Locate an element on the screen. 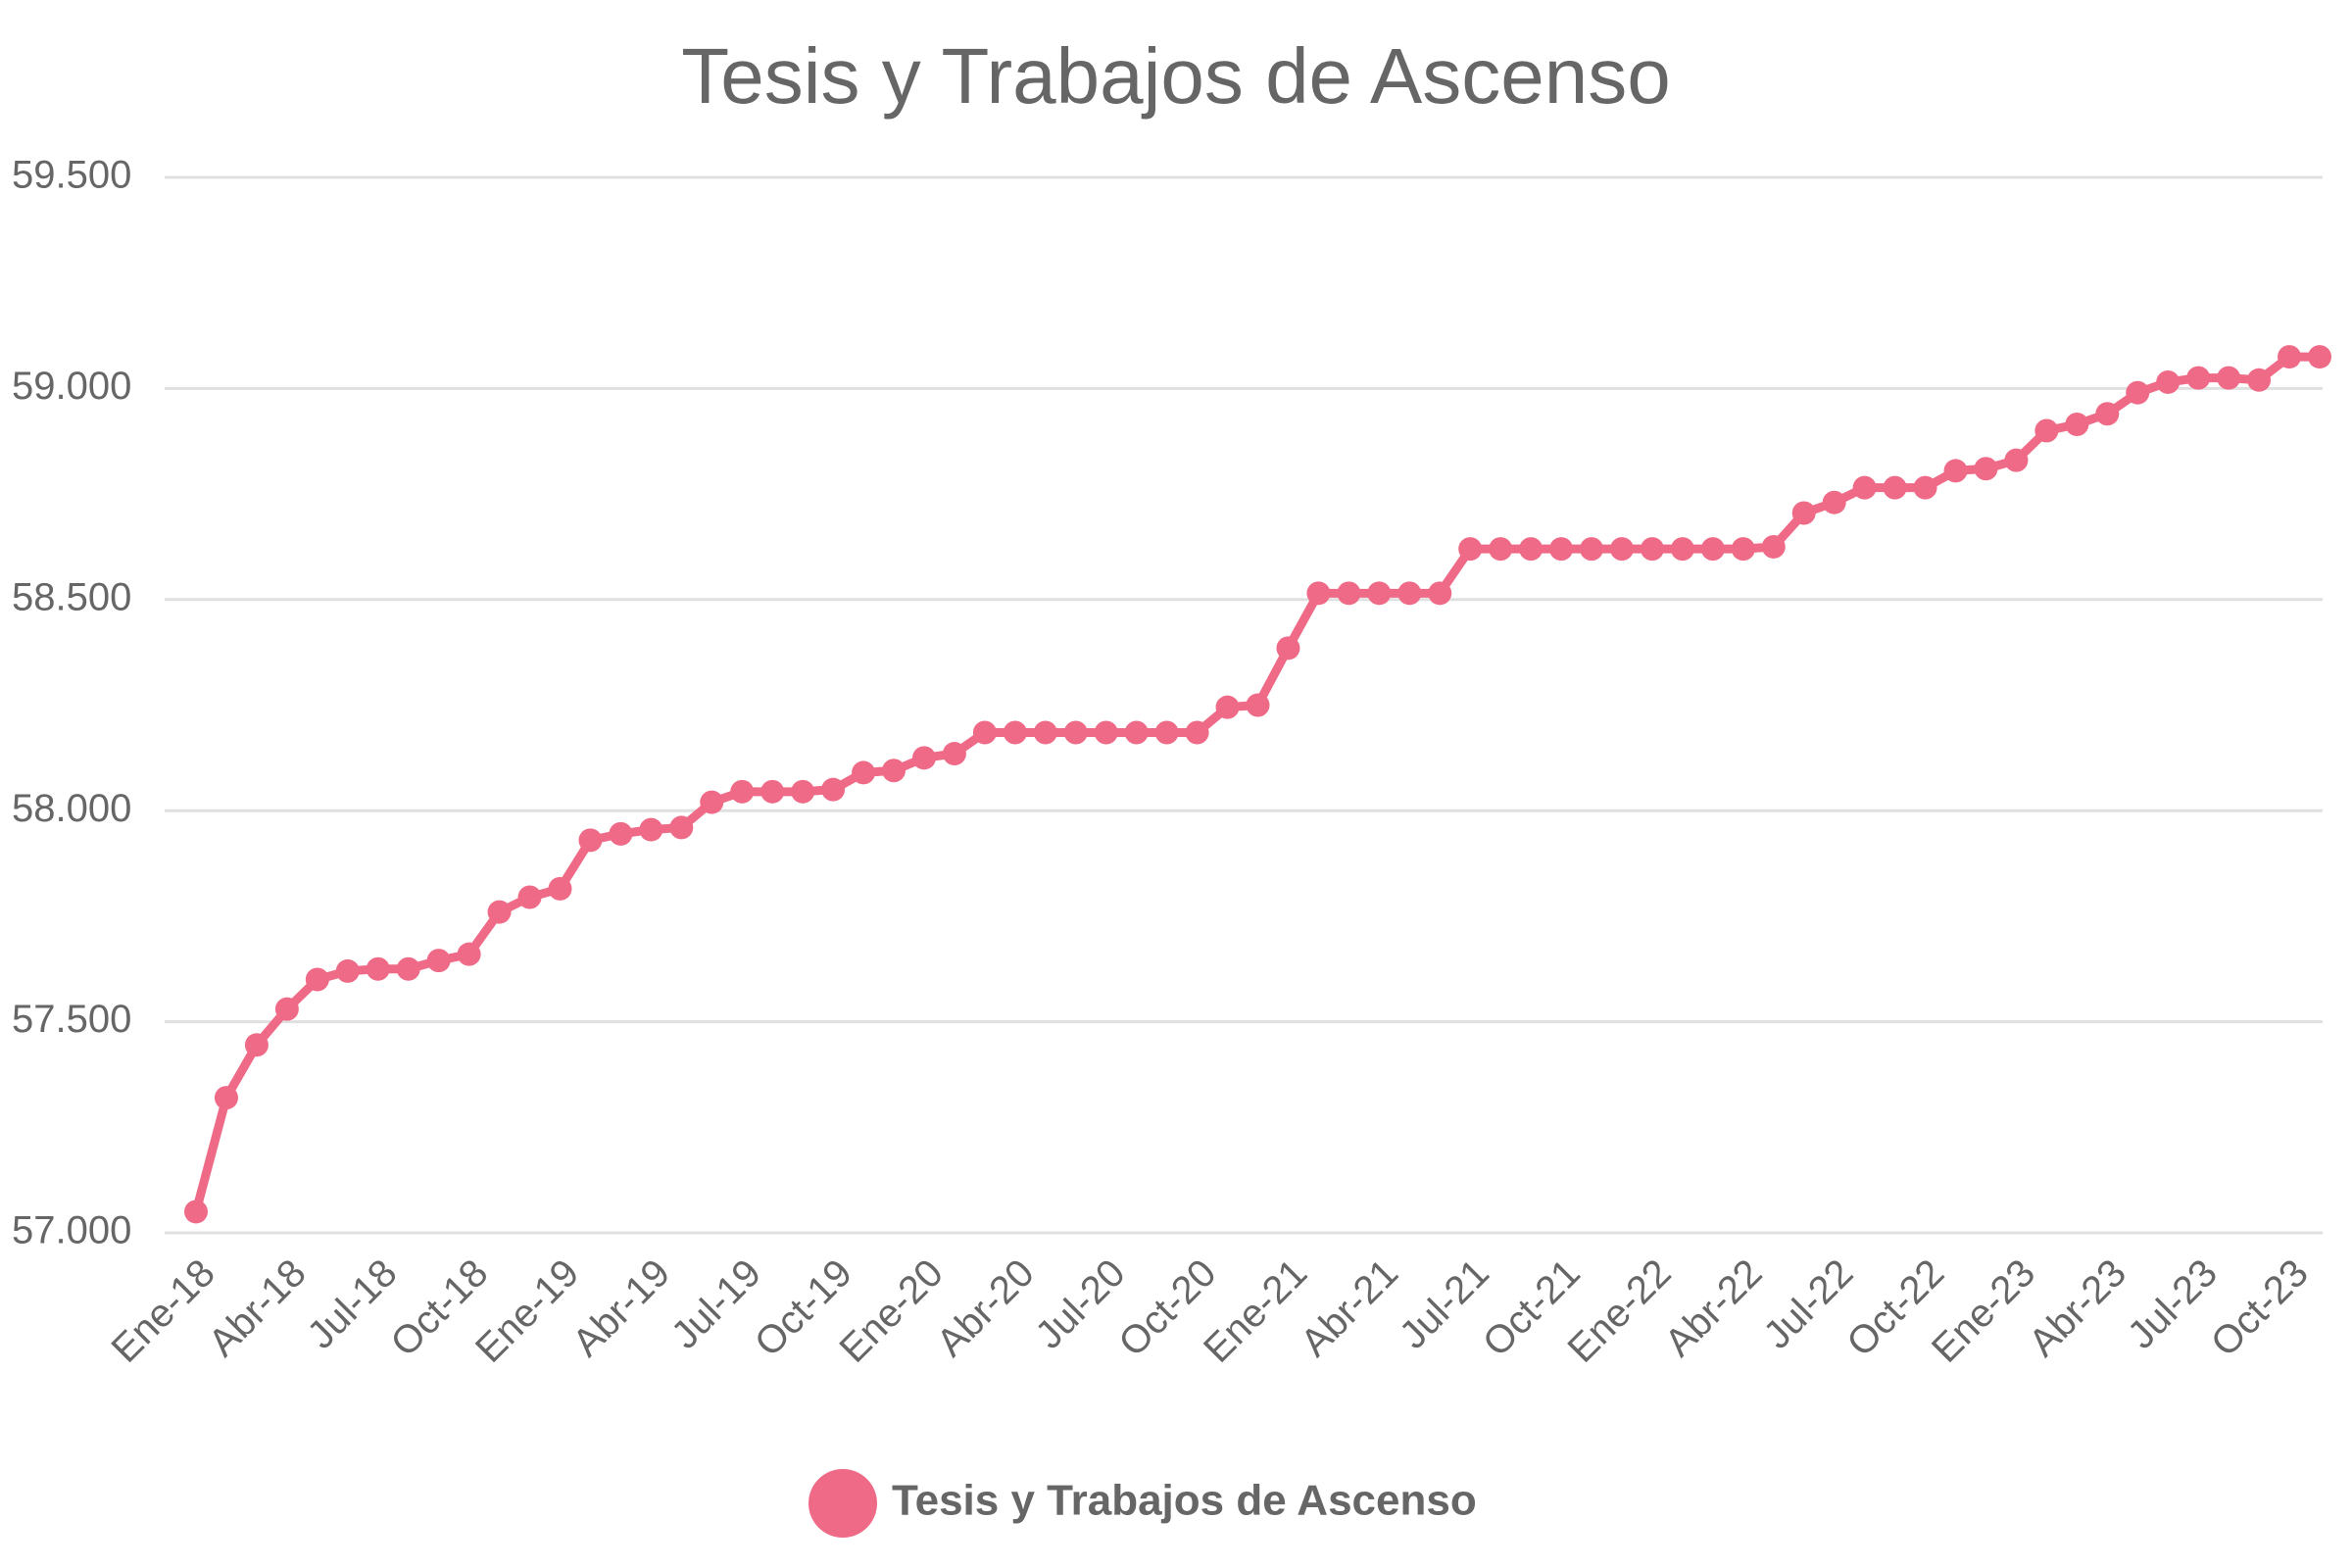 This screenshot has width=2352, height=1568. x-tick-label: Abr-19 is located at coordinates (621, 1308).